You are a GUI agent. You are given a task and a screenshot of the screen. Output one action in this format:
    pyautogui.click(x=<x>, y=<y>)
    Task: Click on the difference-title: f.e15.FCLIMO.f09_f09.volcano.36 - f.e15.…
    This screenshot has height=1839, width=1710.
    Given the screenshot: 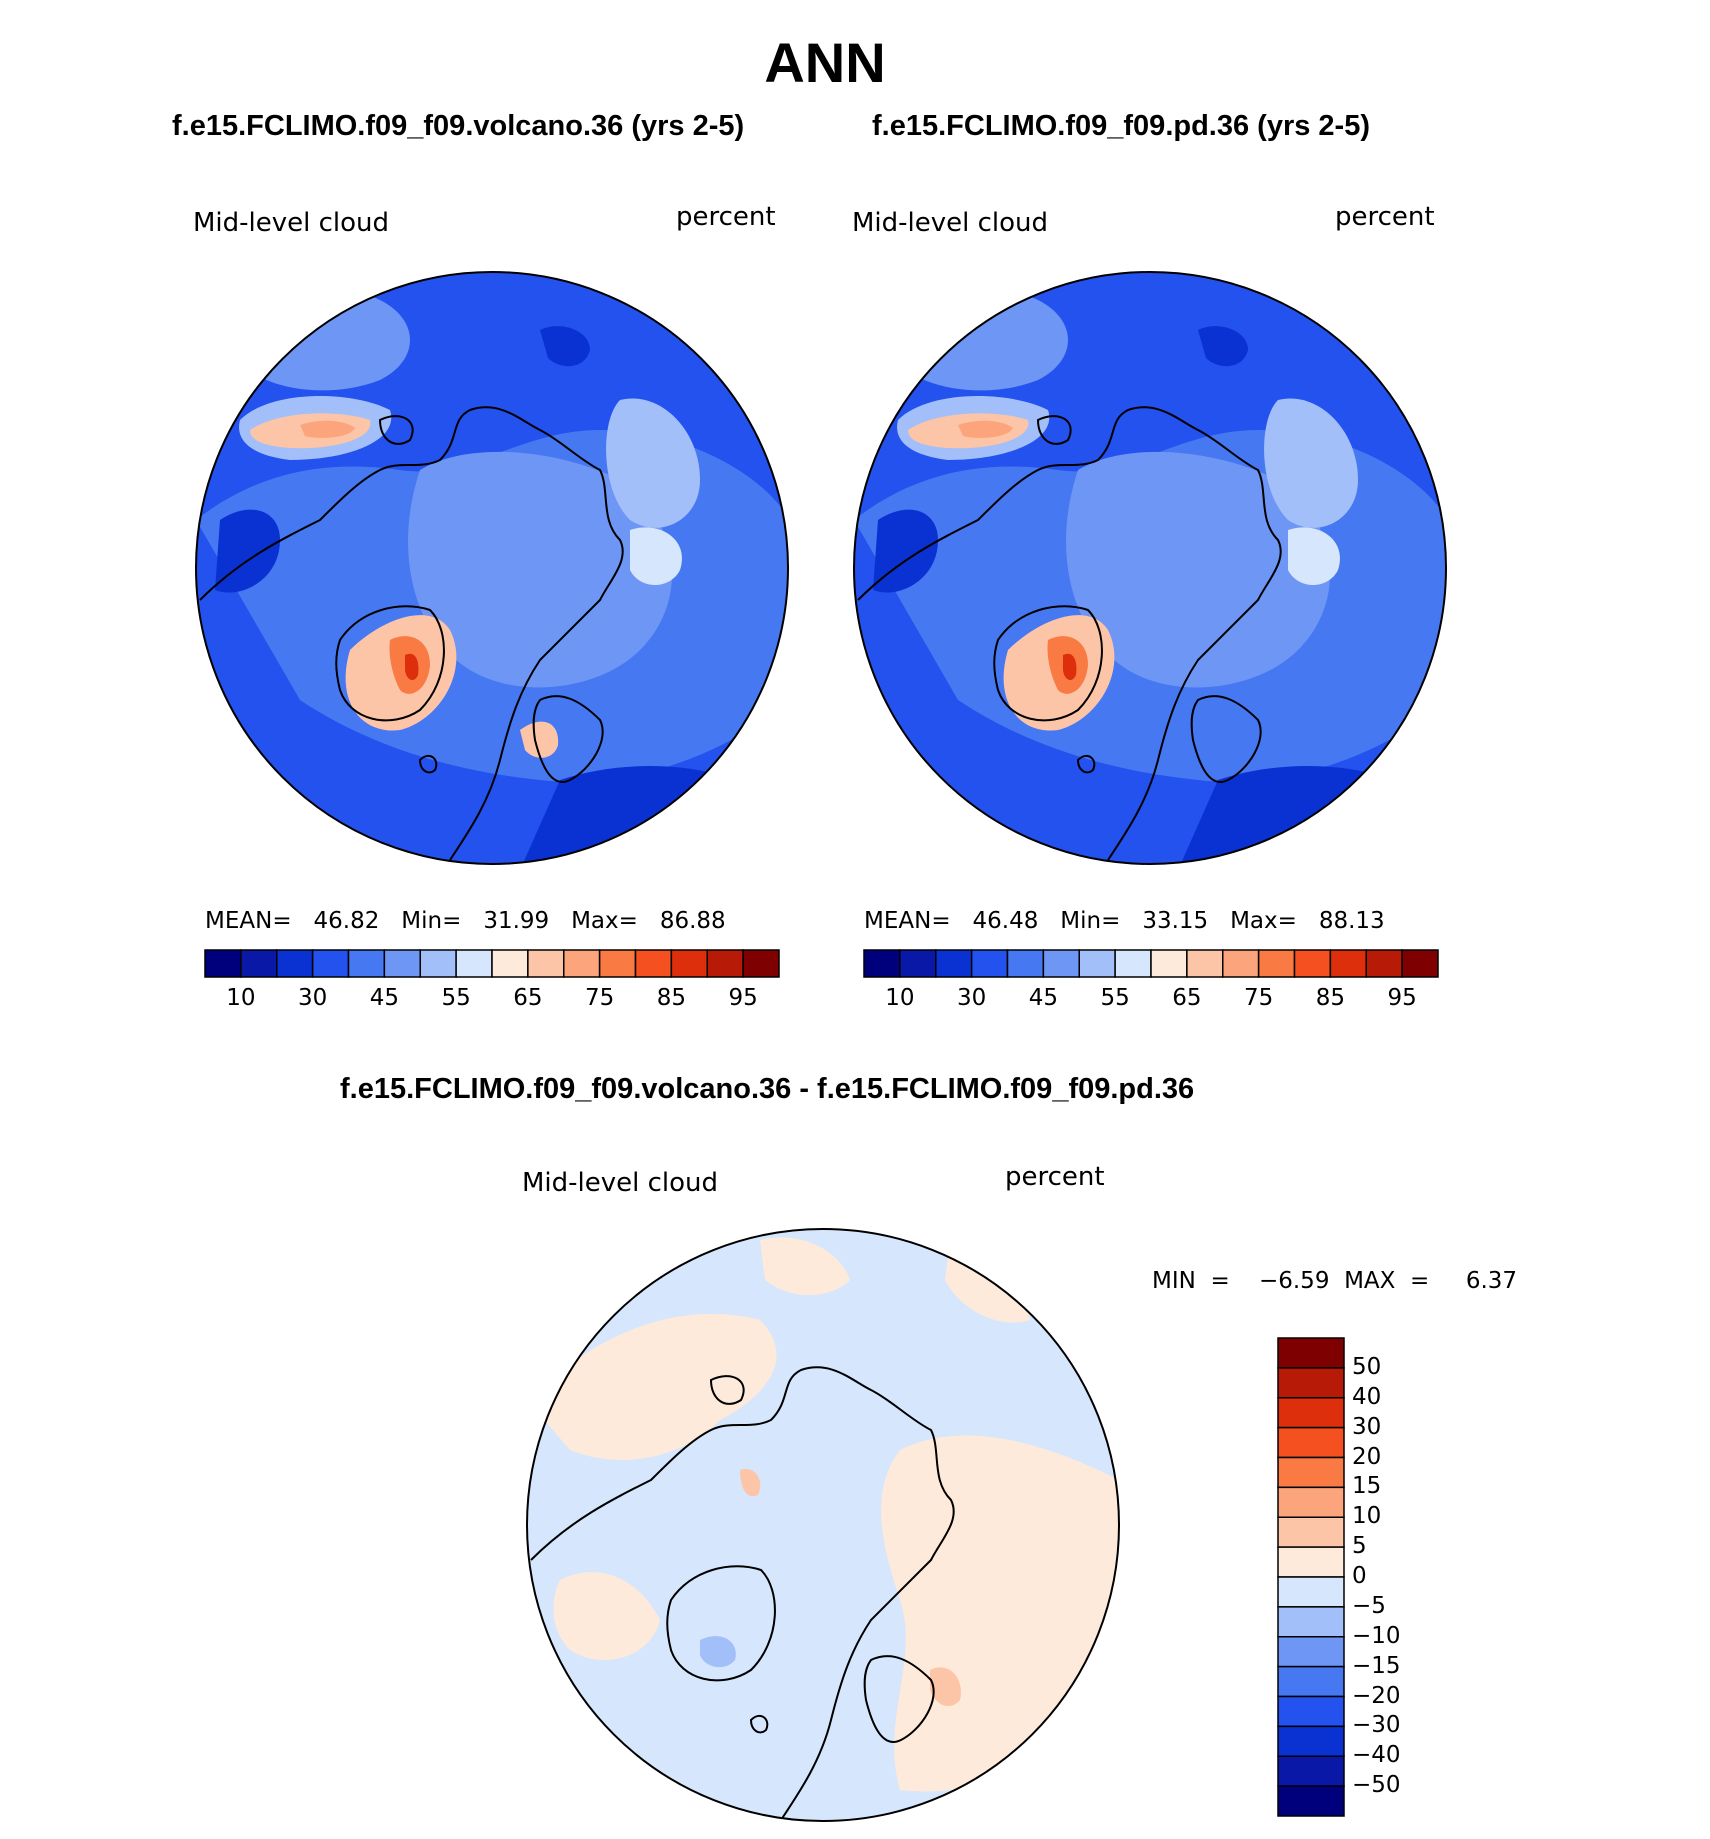 What is the action you would take?
    pyautogui.click(x=767, y=1089)
    